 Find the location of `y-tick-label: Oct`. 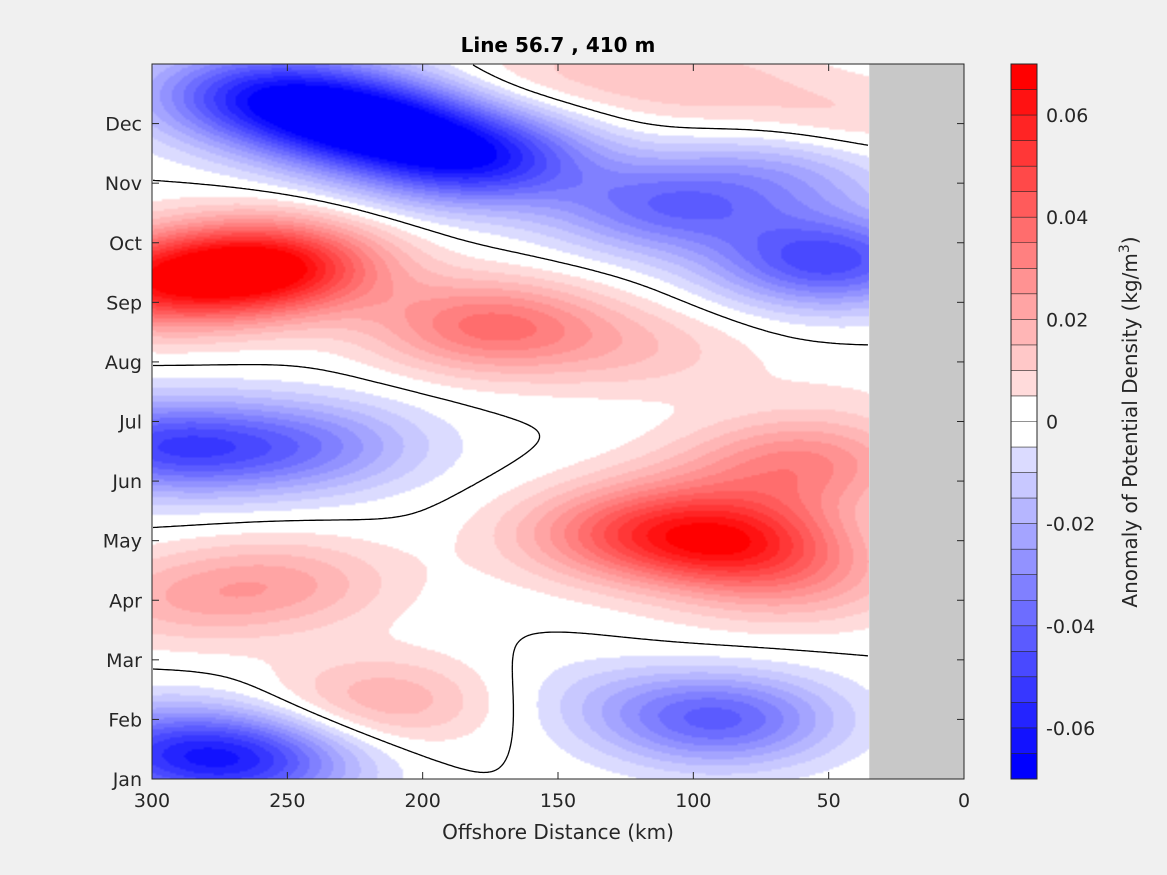

y-tick-label: Oct is located at coordinates (125, 244).